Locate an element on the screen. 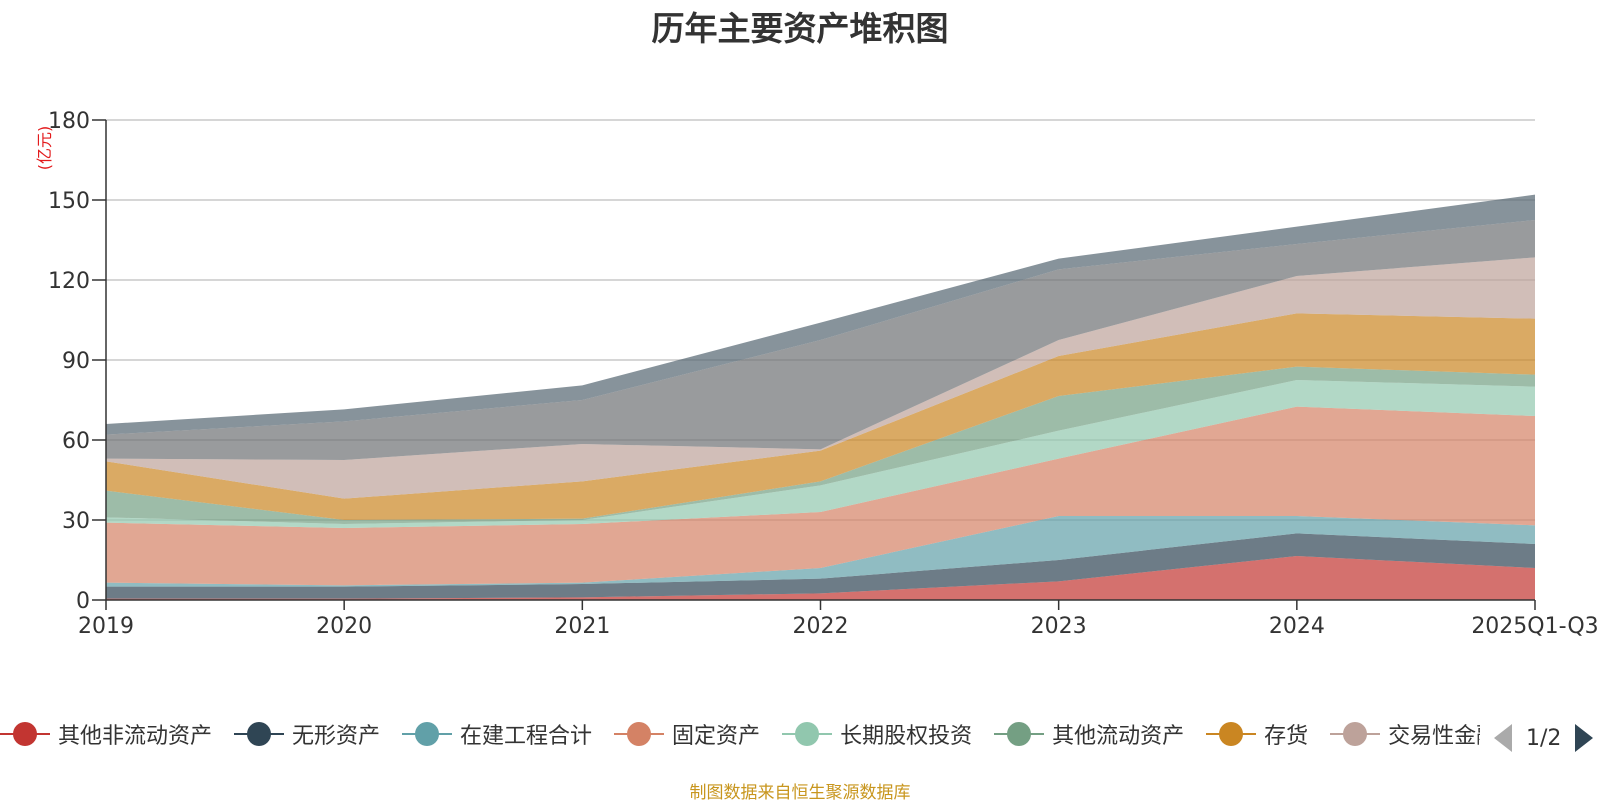 The width and height of the screenshot is (1600, 803). legend-item-2: 无形资产 is located at coordinates (307, 734).